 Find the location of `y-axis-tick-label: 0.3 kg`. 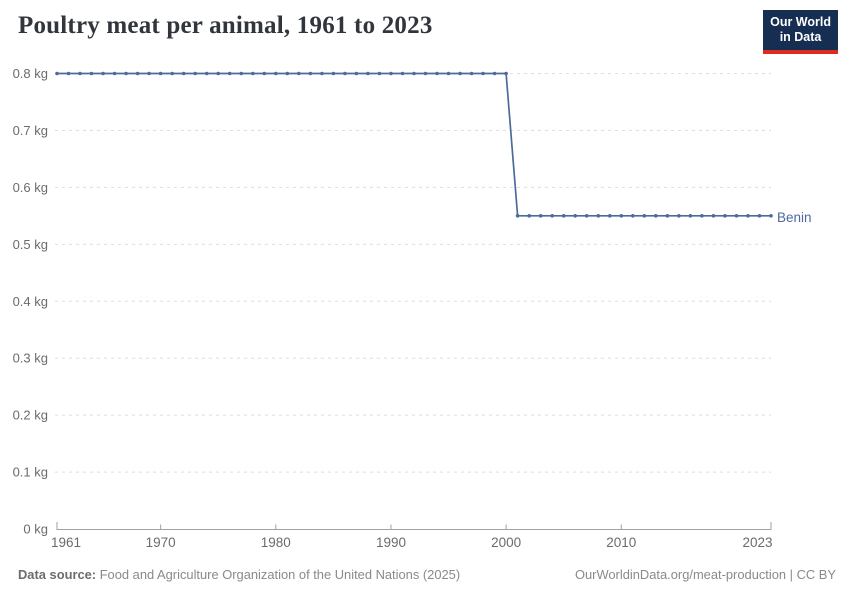

y-axis-tick-label: 0.3 kg is located at coordinates (30, 358).